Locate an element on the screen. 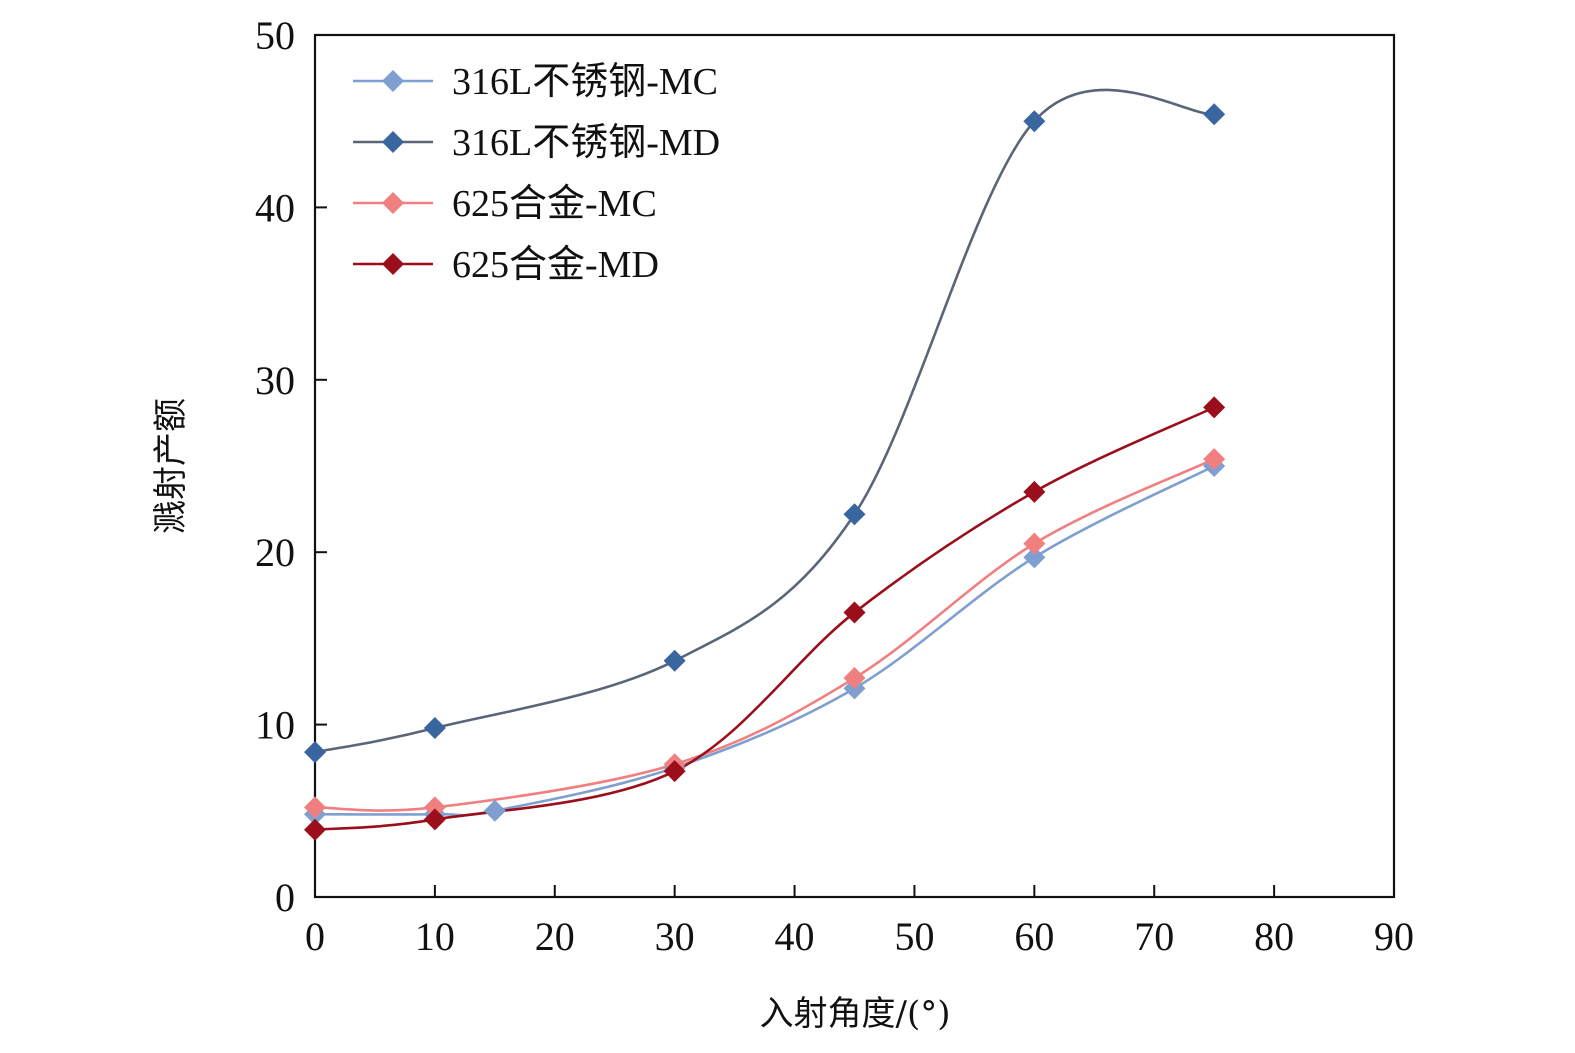 Image resolution: width=1575 pixels, height=1053 pixels. y-tick-label: 10 is located at coordinates (275, 725).